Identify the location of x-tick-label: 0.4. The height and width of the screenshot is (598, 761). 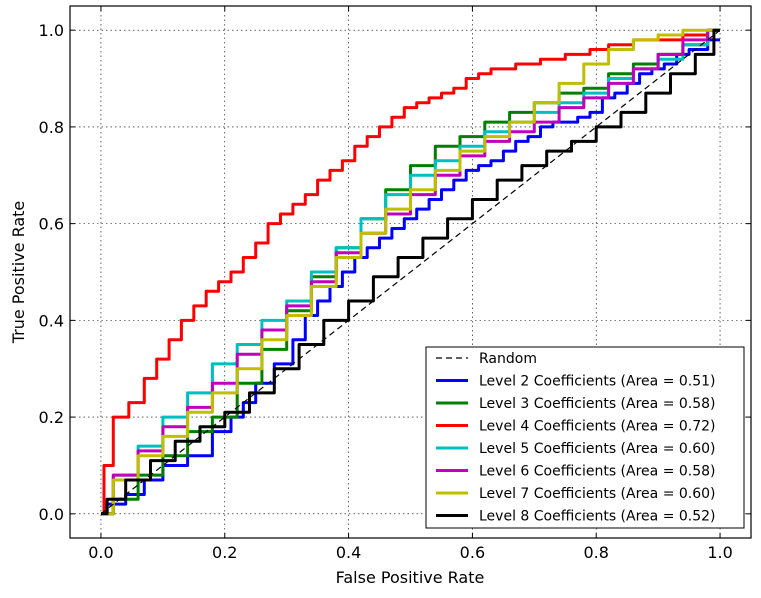
(348, 552).